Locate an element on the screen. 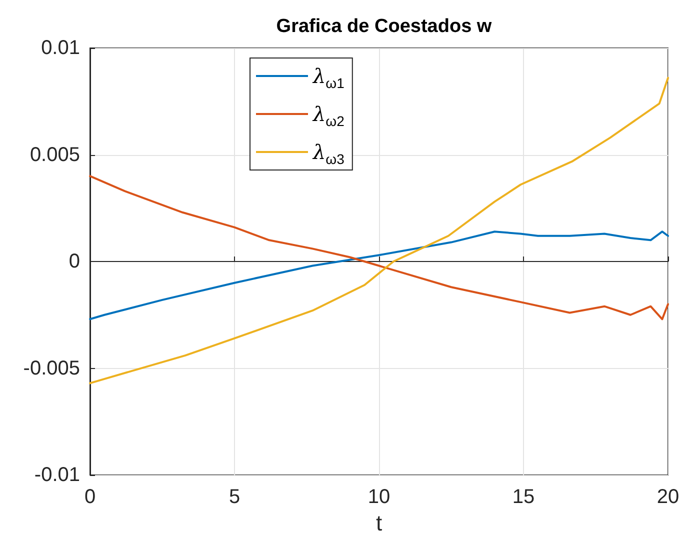 Image resolution: width=686 pixels, height=557 pixels. x-axis-title: t is located at coordinates (379, 523).